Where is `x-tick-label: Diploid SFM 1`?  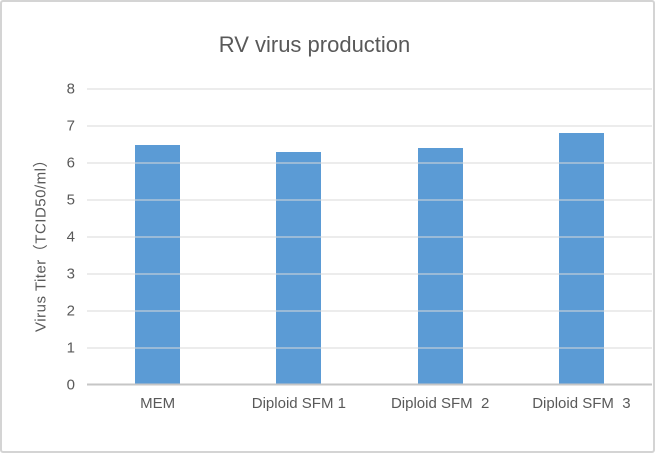
x-tick-label: Diploid SFM 1 is located at coordinates (298, 403).